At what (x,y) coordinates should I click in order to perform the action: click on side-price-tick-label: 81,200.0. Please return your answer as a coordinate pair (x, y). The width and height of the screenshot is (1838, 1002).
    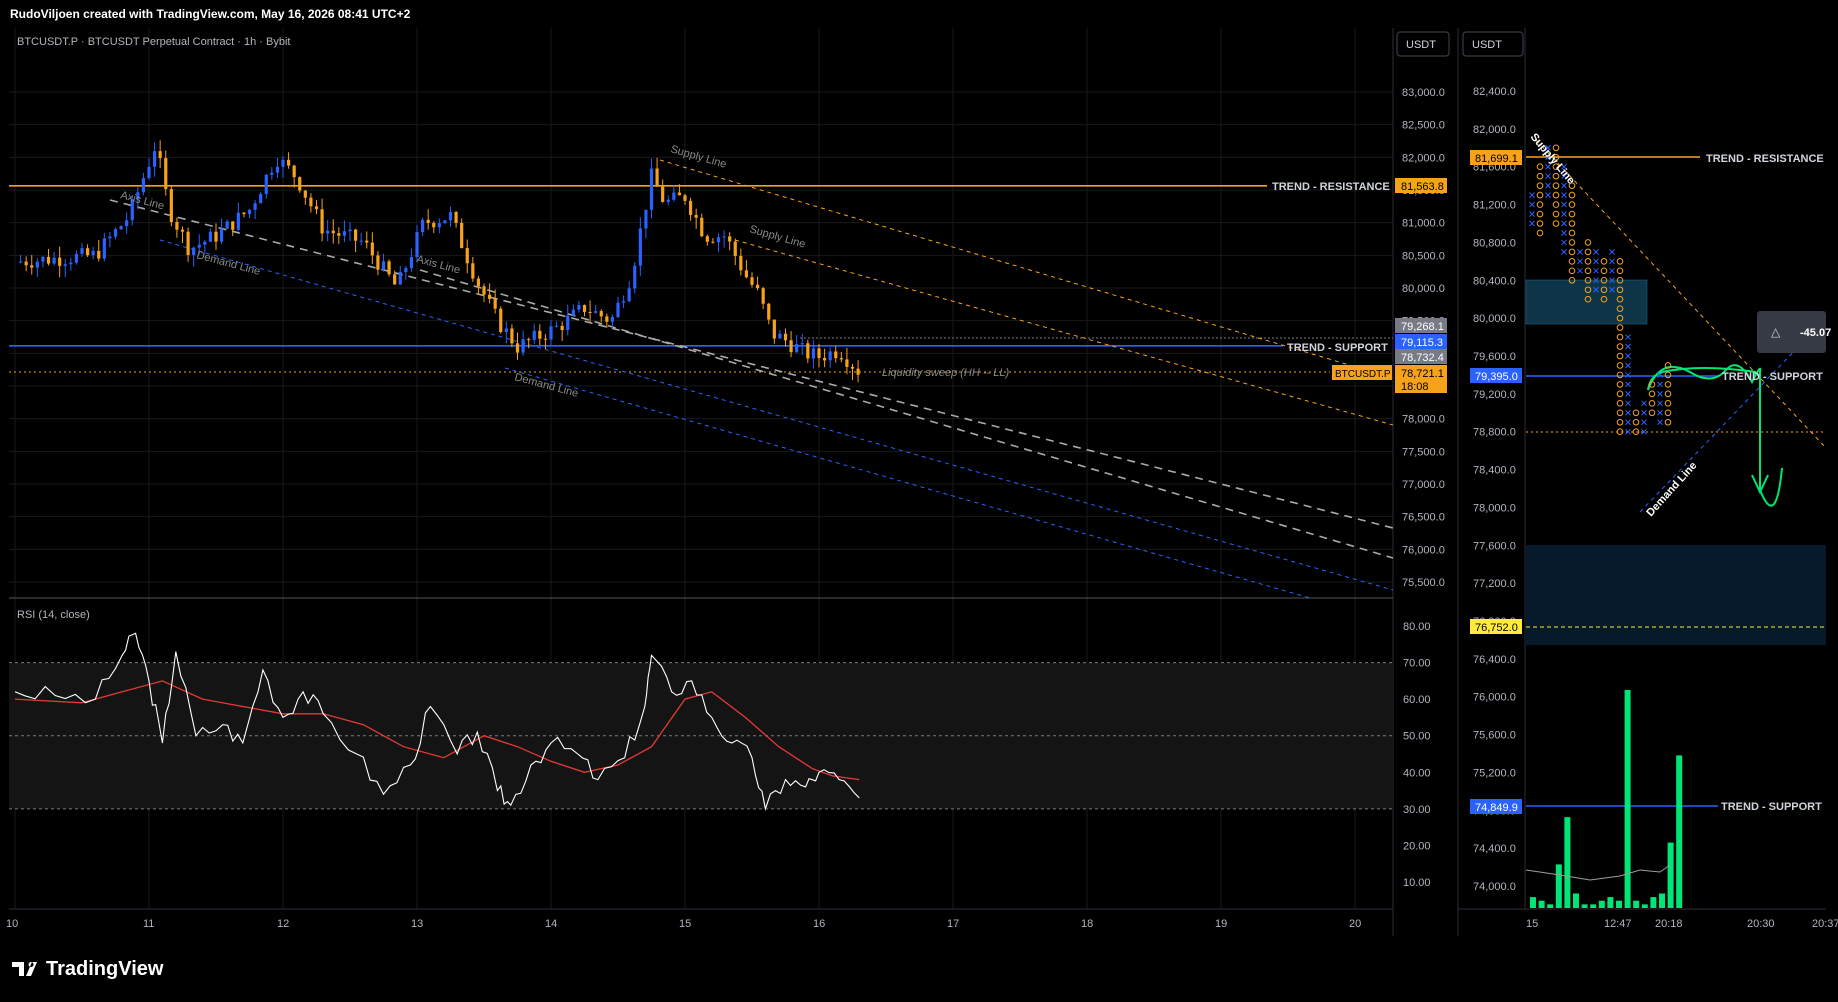
    Looking at the image, I should click on (1494, 206).